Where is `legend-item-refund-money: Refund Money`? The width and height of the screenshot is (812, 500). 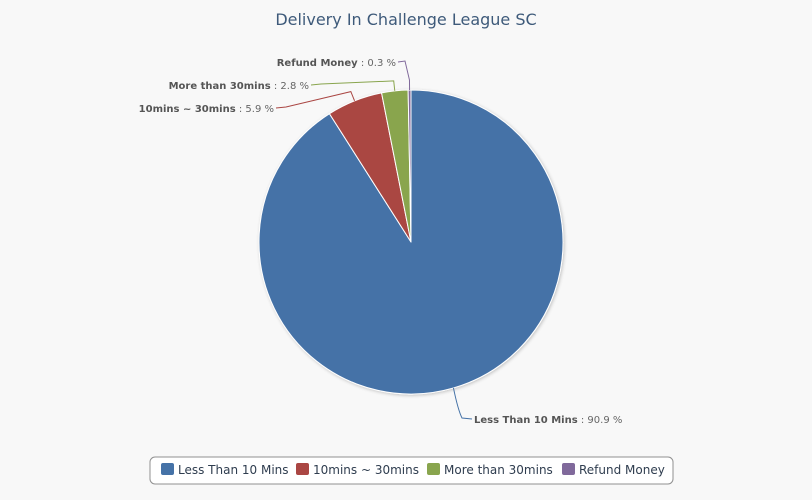
legend-item-refund-money: Refund Money is located at coordinates (613, 470).